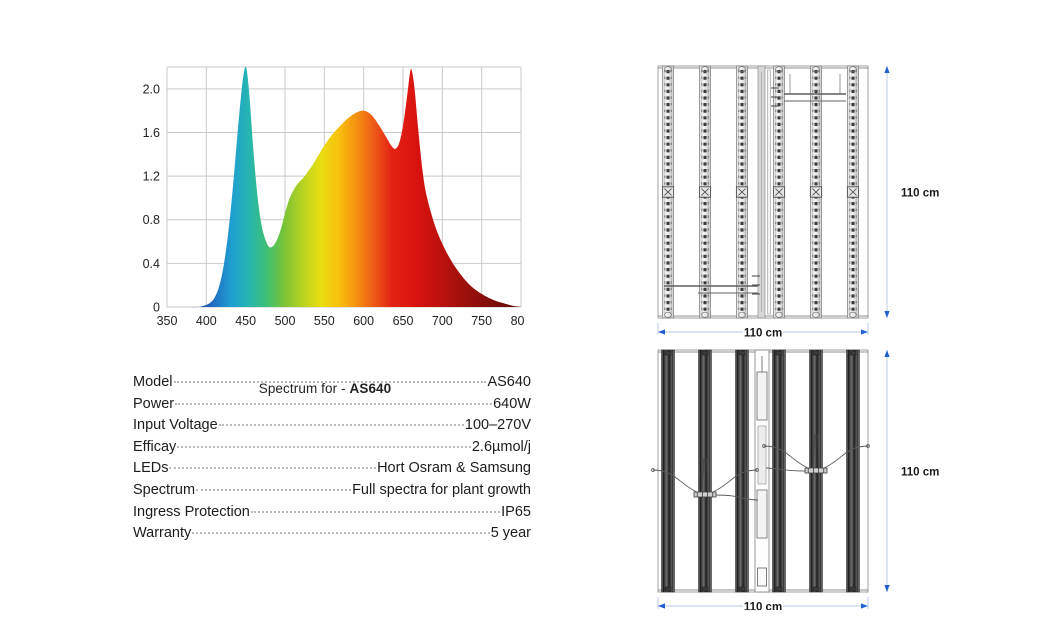 The image size is (1060, 636). Describe the element at coordinates (454, 468) in the screenshot. I see `spec-value: Hort Osram & Samsung` at that location.